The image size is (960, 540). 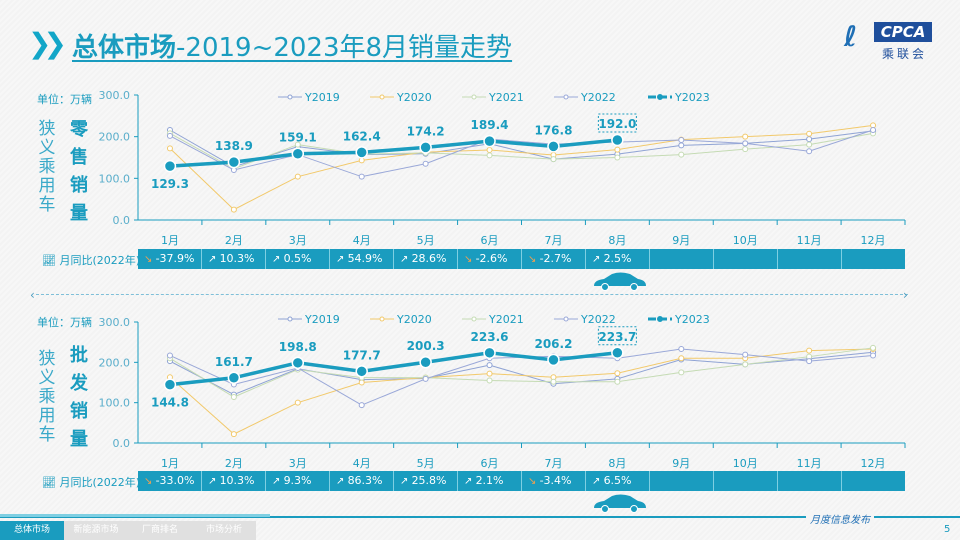 What do you see at coordinates (947, 529) in the screenshot?
I see `page-number: 5` at bounding box center [947, 529].